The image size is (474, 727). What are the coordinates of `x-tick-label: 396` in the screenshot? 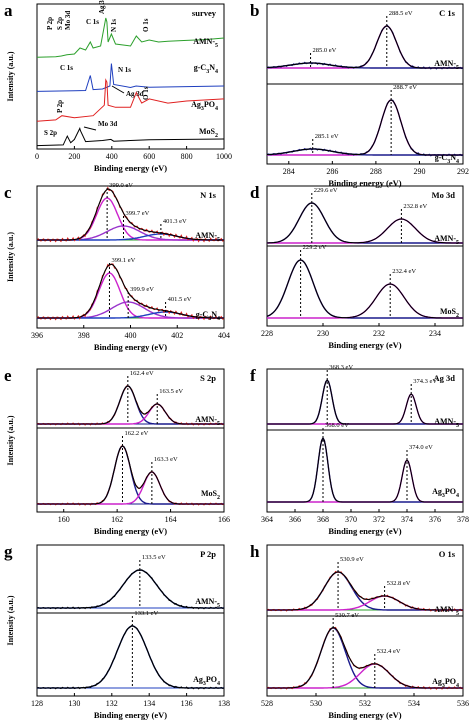 It's located at (37, 335).